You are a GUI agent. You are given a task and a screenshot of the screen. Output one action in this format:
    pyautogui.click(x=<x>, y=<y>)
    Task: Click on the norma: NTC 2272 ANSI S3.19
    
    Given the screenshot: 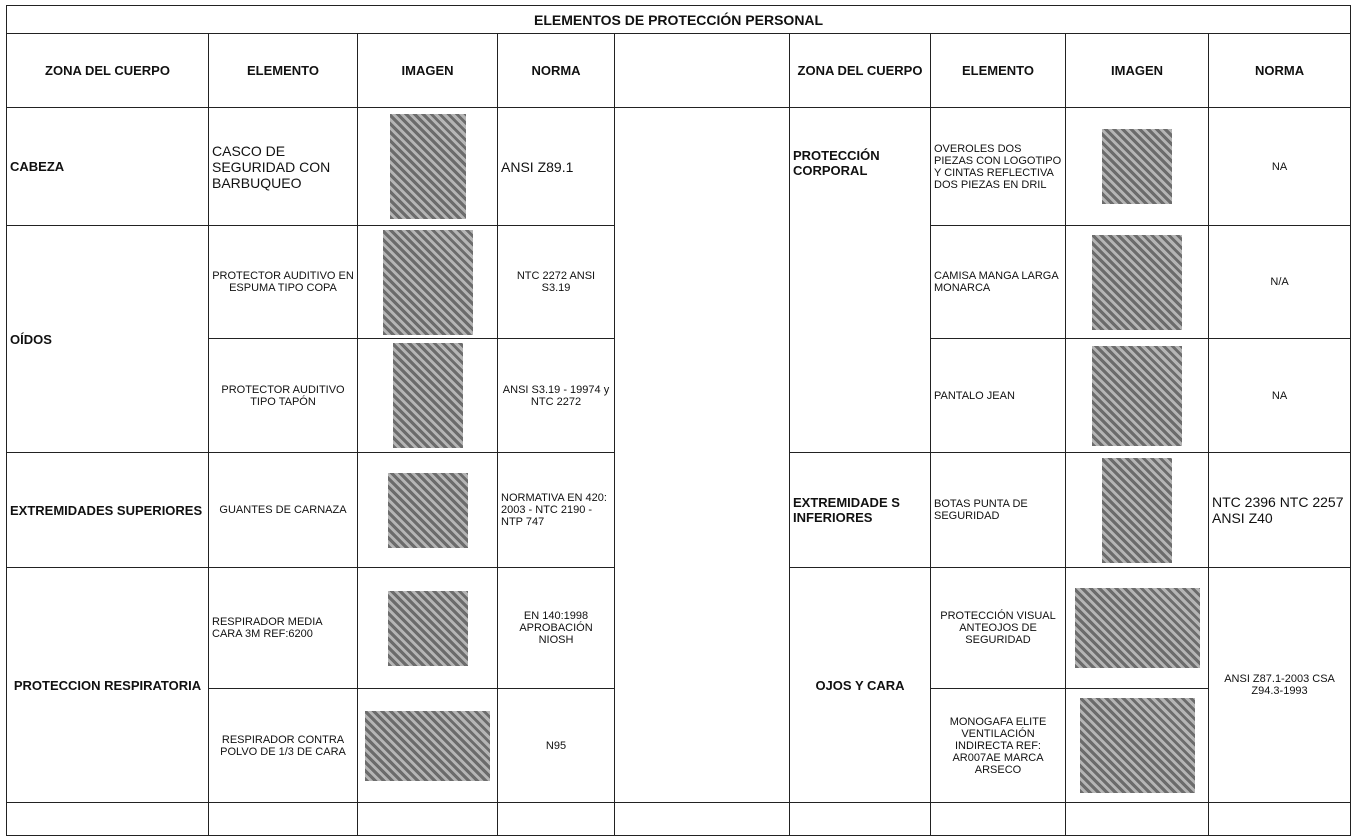 What is the action you would take?
    pyautogui.click(x=556, y=282)
    